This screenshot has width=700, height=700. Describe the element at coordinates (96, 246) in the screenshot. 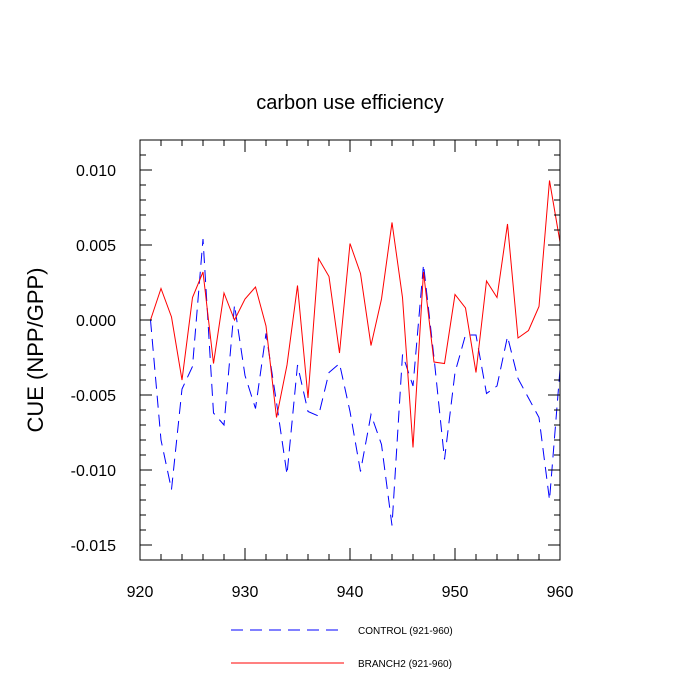

I see `y-tick-label: 0.005` at that location.